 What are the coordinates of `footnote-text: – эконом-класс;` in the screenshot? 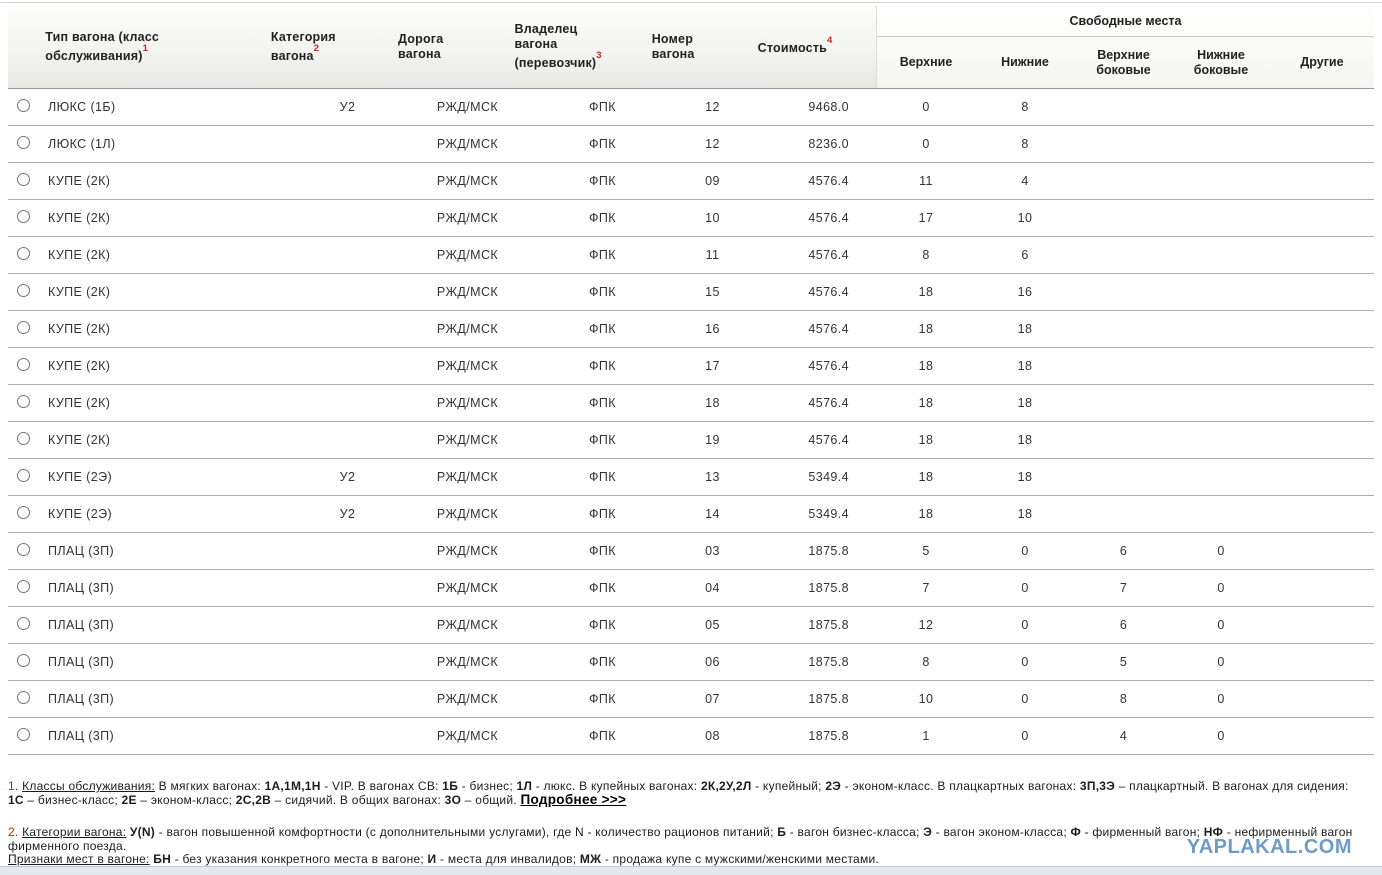 It's located at (186, 800).